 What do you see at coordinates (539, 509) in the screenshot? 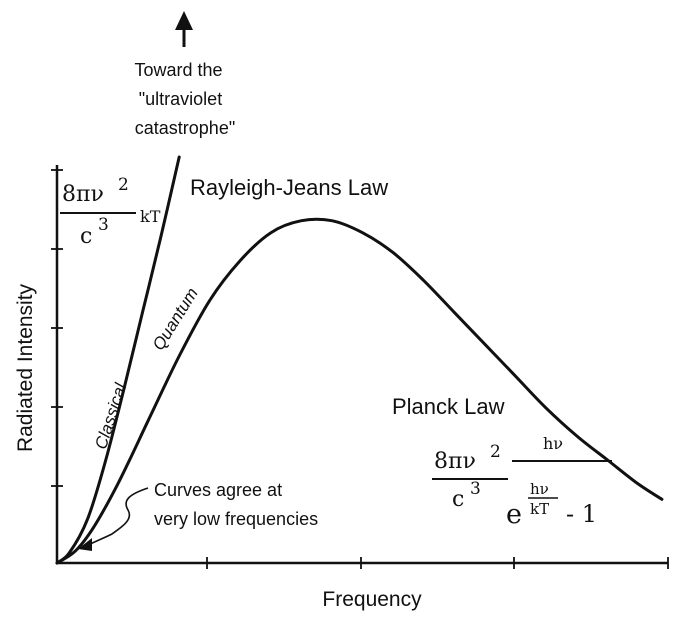
I see `planck-exp-denominator: kT` at bounding box center [539, 509].